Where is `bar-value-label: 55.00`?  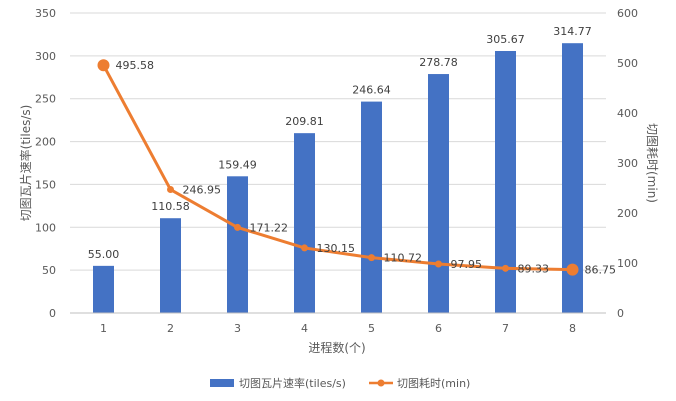 bar-value-label: 55.00 is located at coordinates (104, 254).